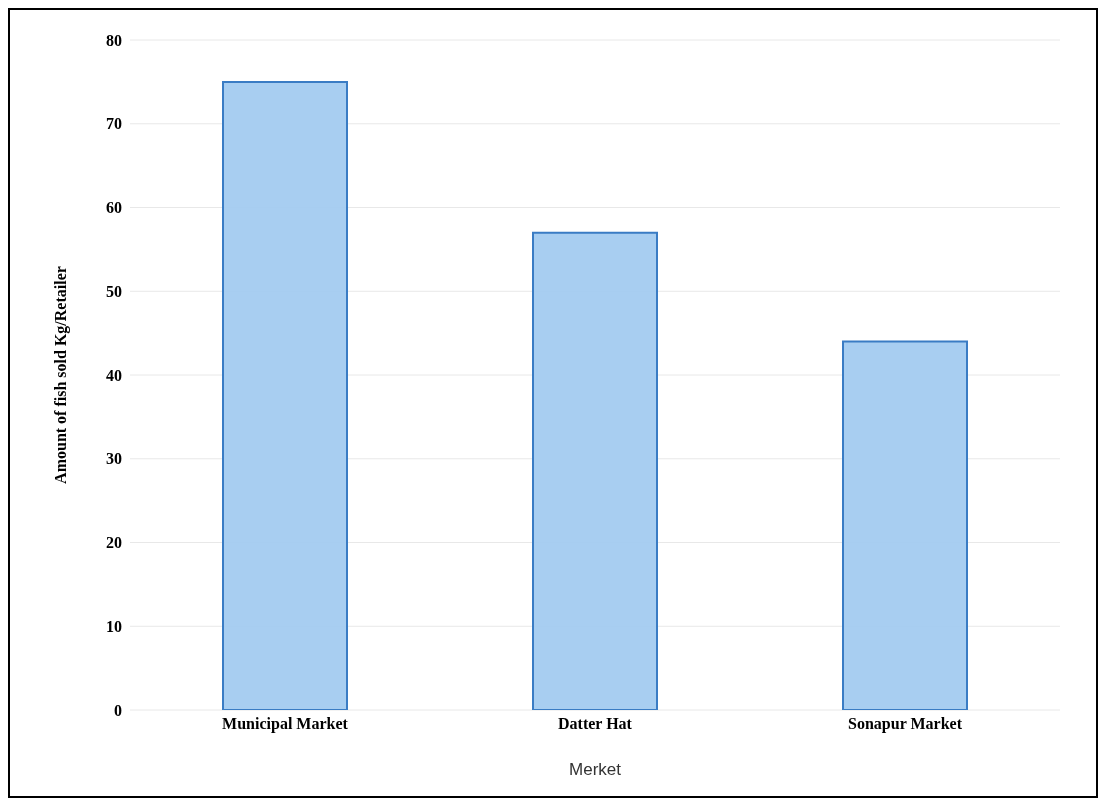 Image resolution: width=1111 pixels, height=803 pixels. What do you see at coordinates (114, 291) in the screenshot?
I see `y-tick-label: 50` at bounding box center [114, 291].